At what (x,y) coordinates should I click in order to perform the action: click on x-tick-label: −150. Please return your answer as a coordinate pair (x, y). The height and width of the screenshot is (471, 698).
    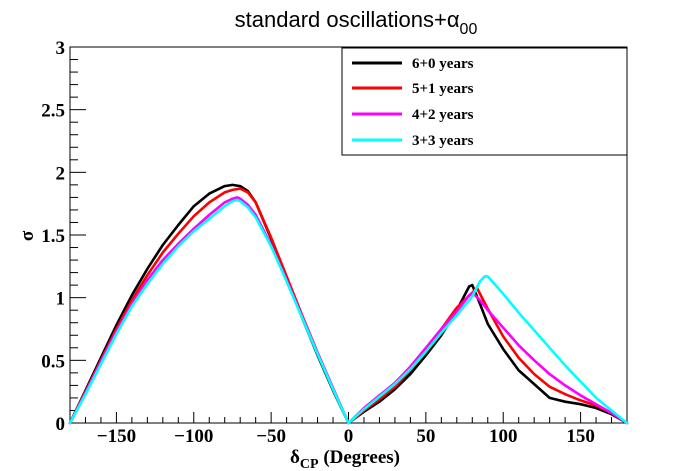
    Looking at the image, I should click on (116, 436).